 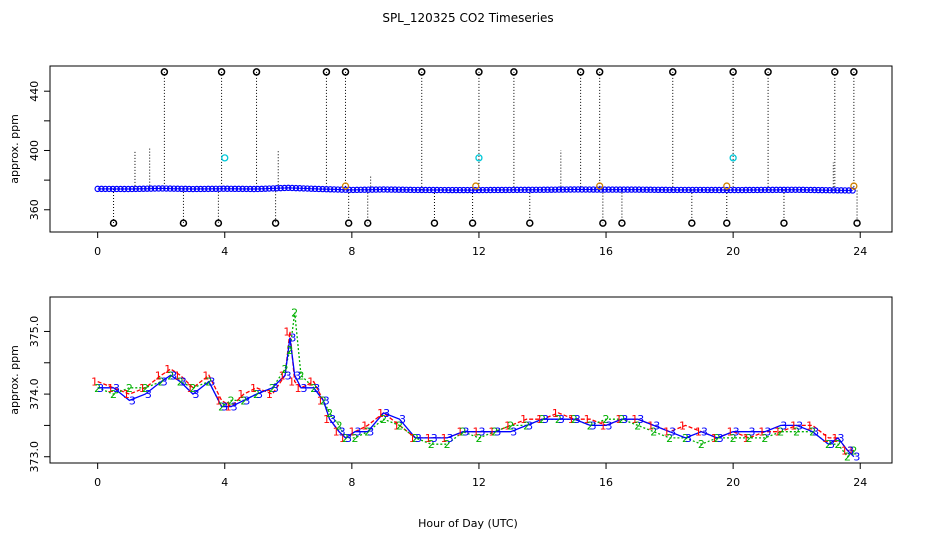 What do you see at coordinates (603, 223) in the screenshot?
I see `low-outlier-point` at bounding box center [603, 223].